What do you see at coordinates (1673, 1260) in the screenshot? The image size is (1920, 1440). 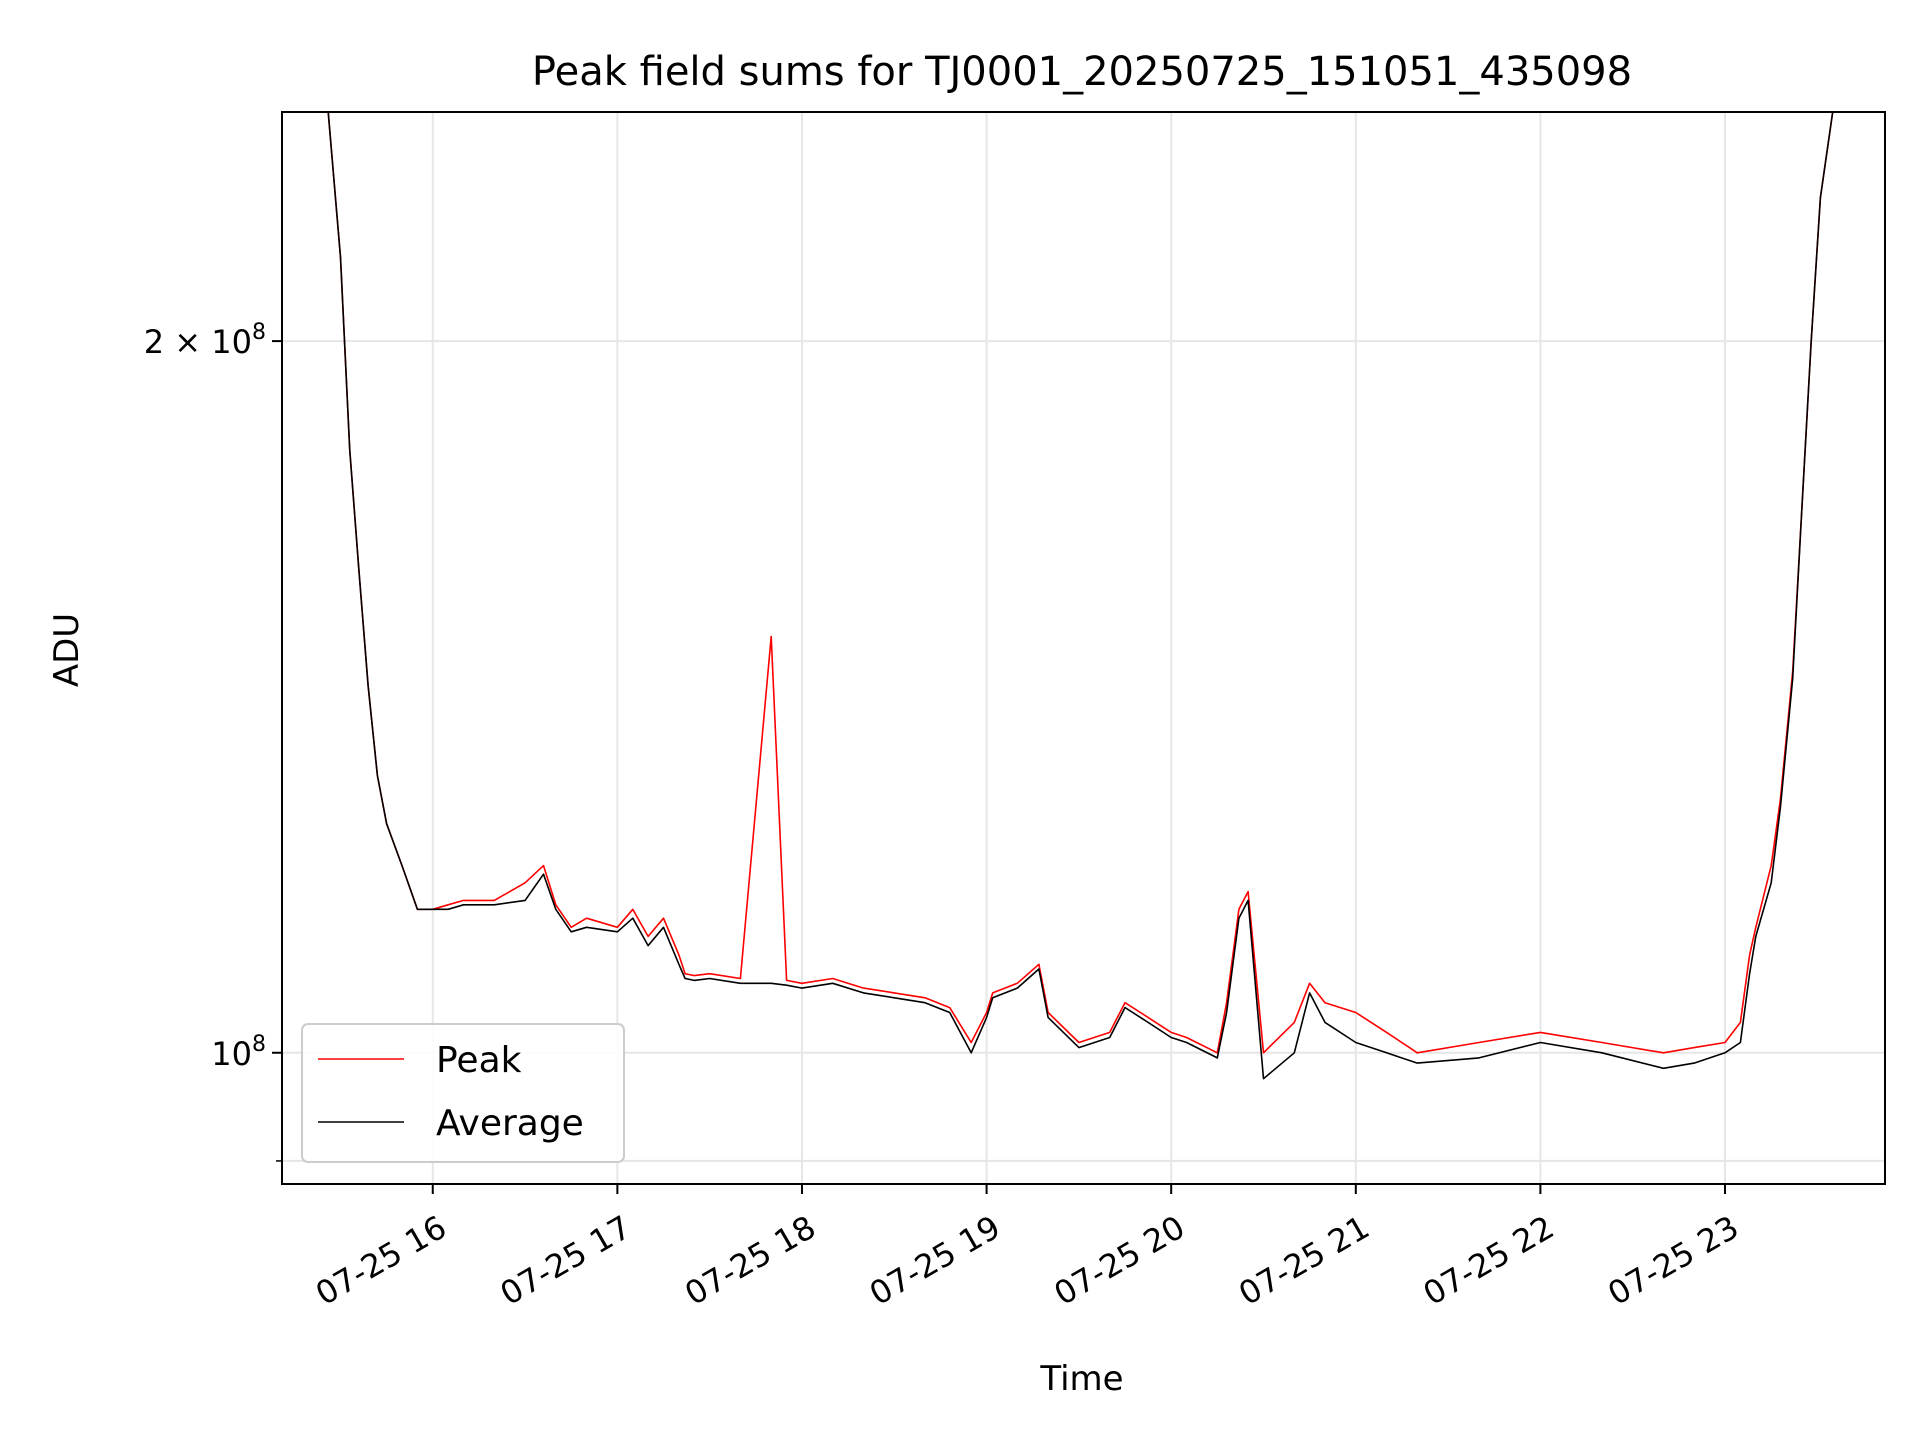 I see `x-tick-label: 07-25 23` at bounding box center [1673, 1260].